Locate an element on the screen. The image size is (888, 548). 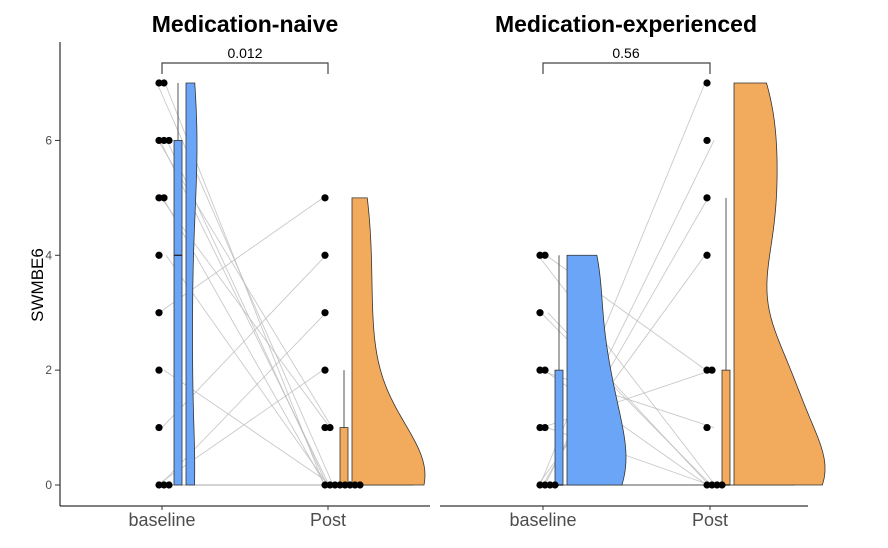
y-axis-label: SWMBE6 is located at coordinates (37, 285).